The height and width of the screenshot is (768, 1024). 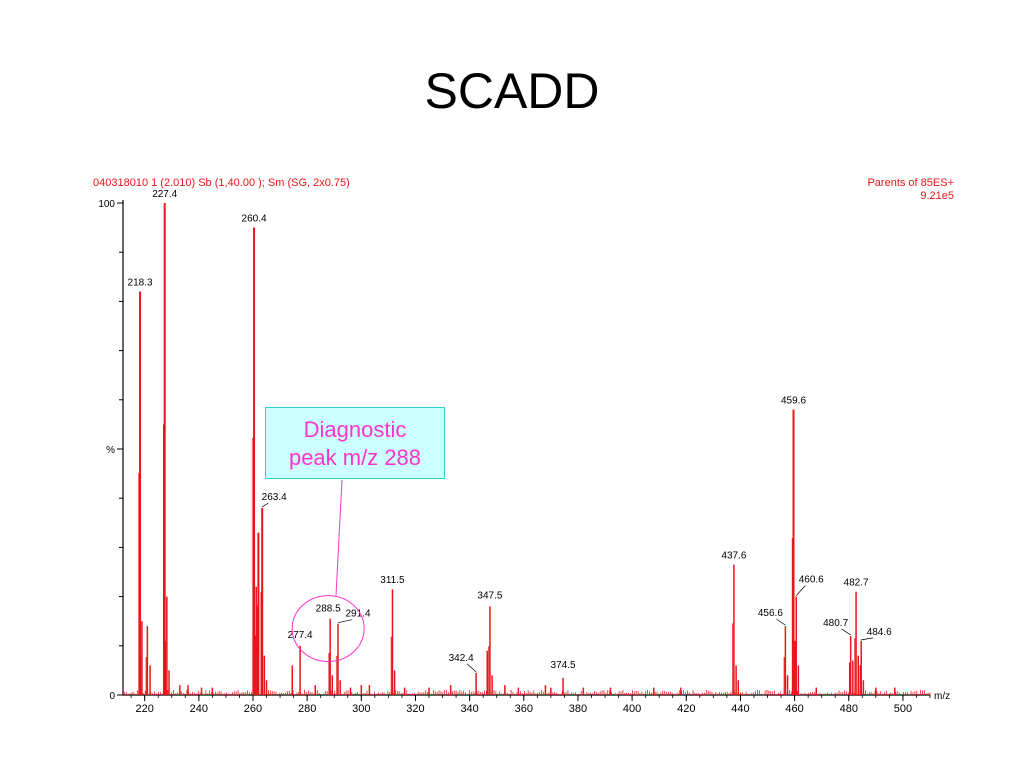 I want to click on x-tick-label: 460, so click(x=794, y=709).